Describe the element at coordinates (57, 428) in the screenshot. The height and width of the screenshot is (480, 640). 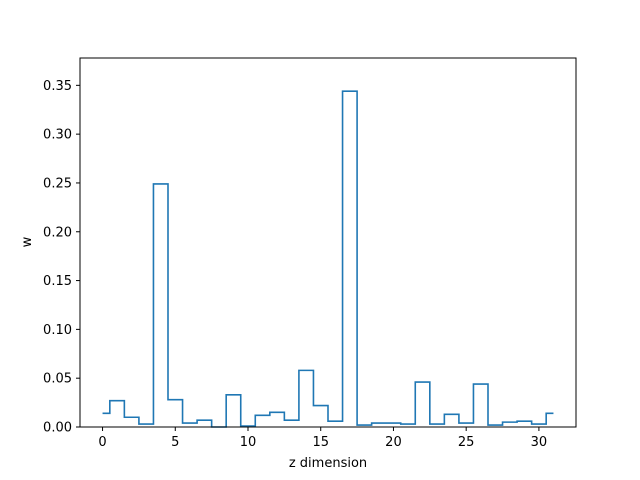
I see `y-tick-label: 0.00` at that location.